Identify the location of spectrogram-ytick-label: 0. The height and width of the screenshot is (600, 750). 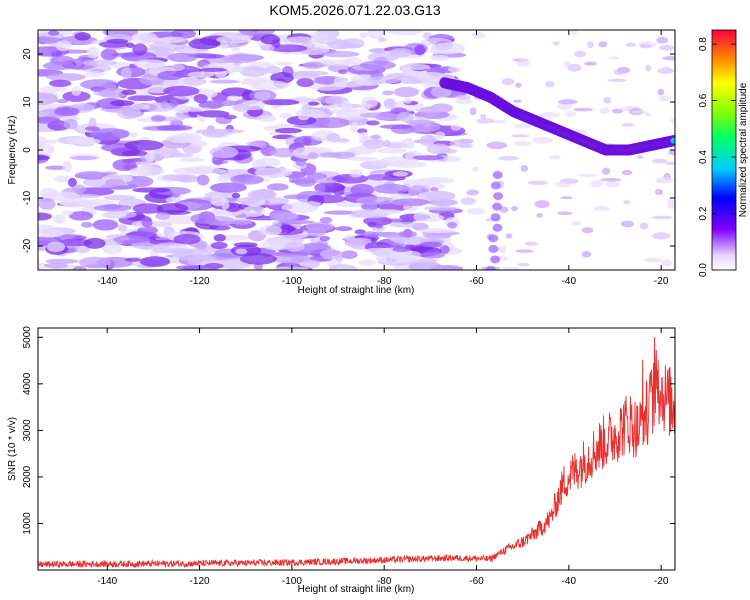
(27, 150).